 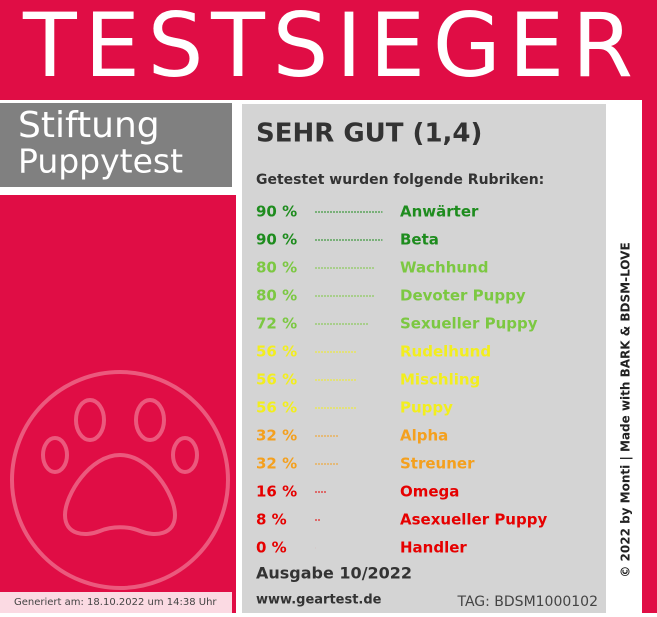 I want to click on row-percent: 72 %, so click(x=276, y=324).